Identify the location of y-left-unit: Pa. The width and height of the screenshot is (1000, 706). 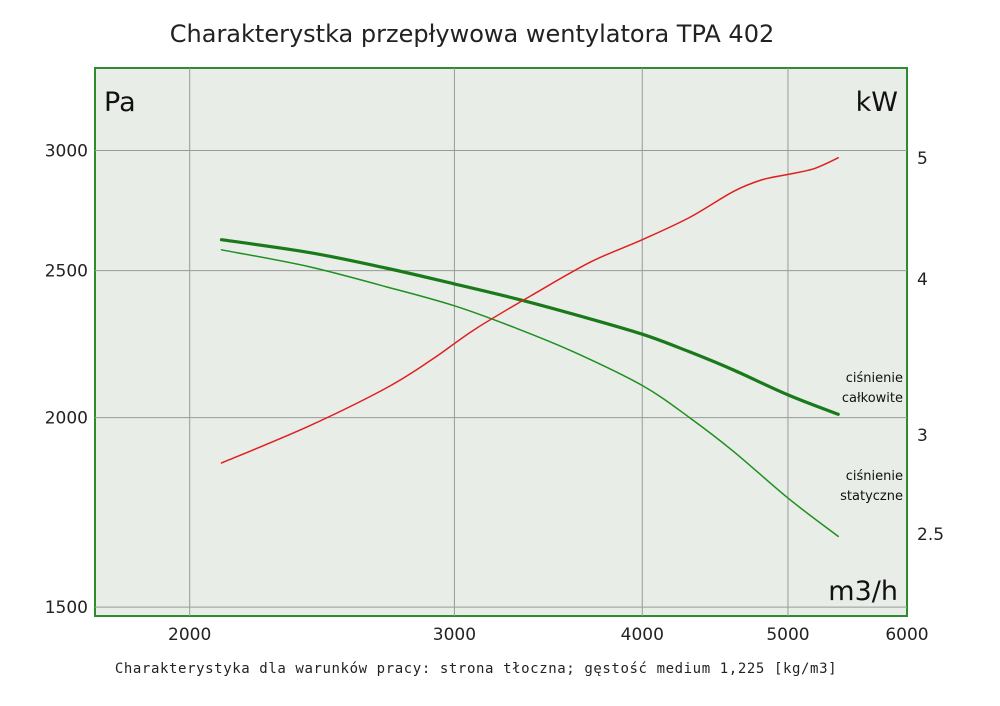
(120, 102).